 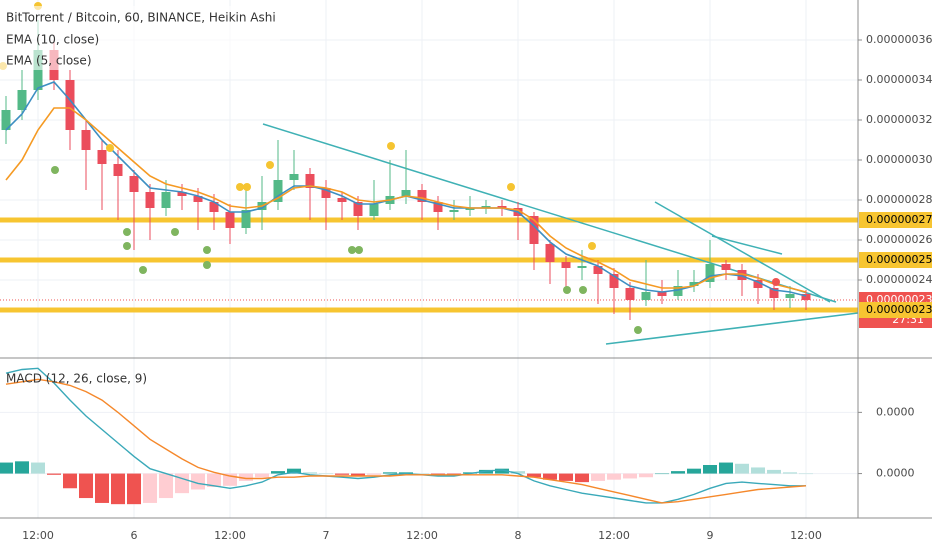 I want to click on y-tick-label: 0.00000032, so click(x=899, y=119).